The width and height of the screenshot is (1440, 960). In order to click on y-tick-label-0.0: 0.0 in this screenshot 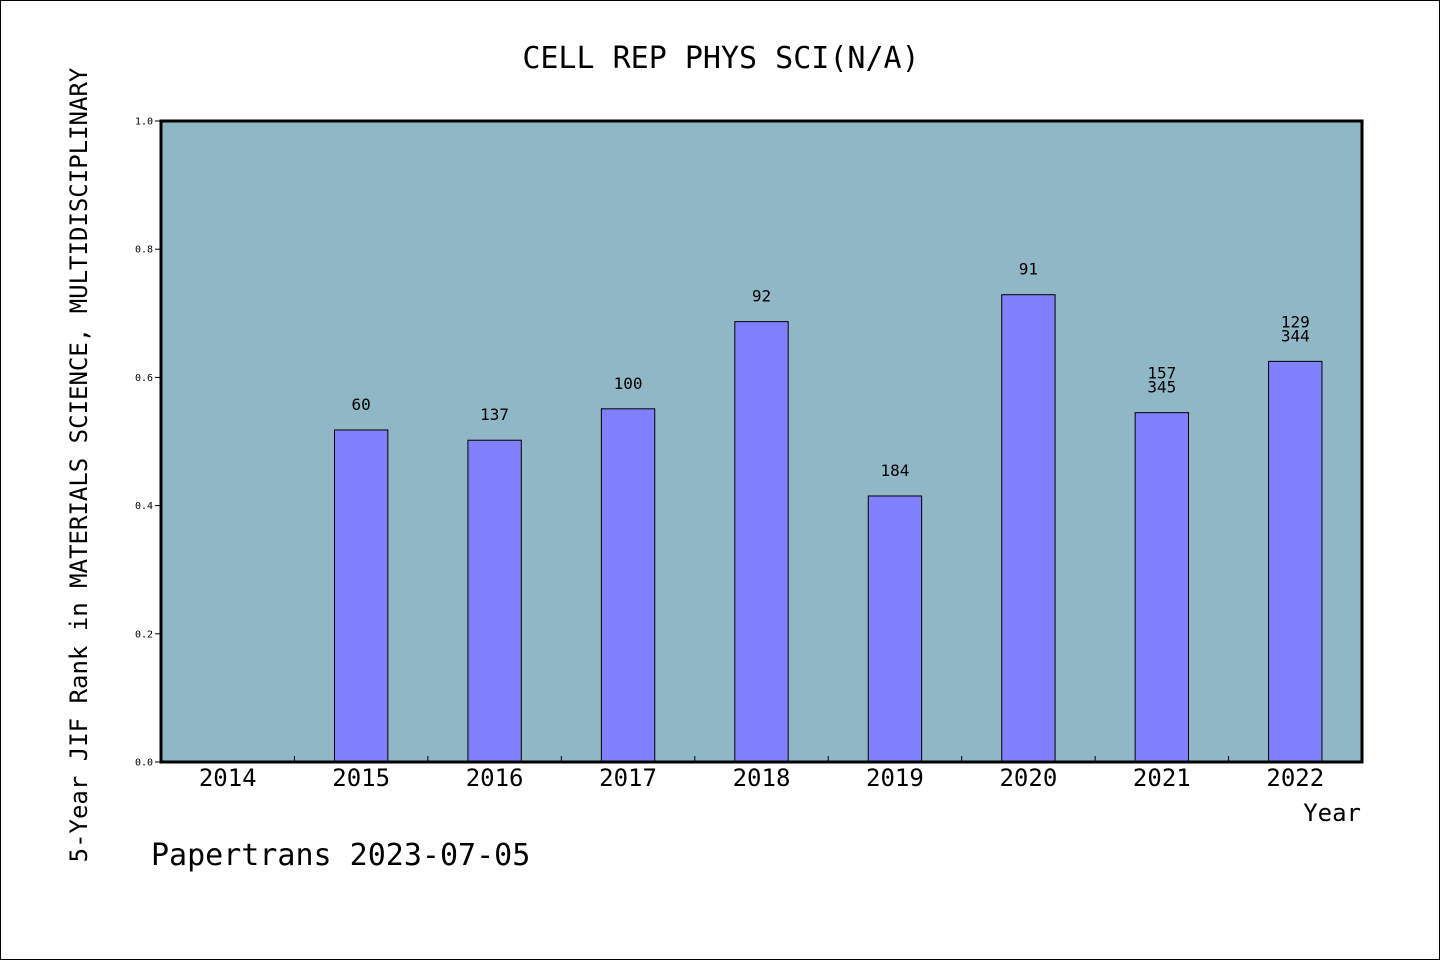, I will do `click(144, 763)`.